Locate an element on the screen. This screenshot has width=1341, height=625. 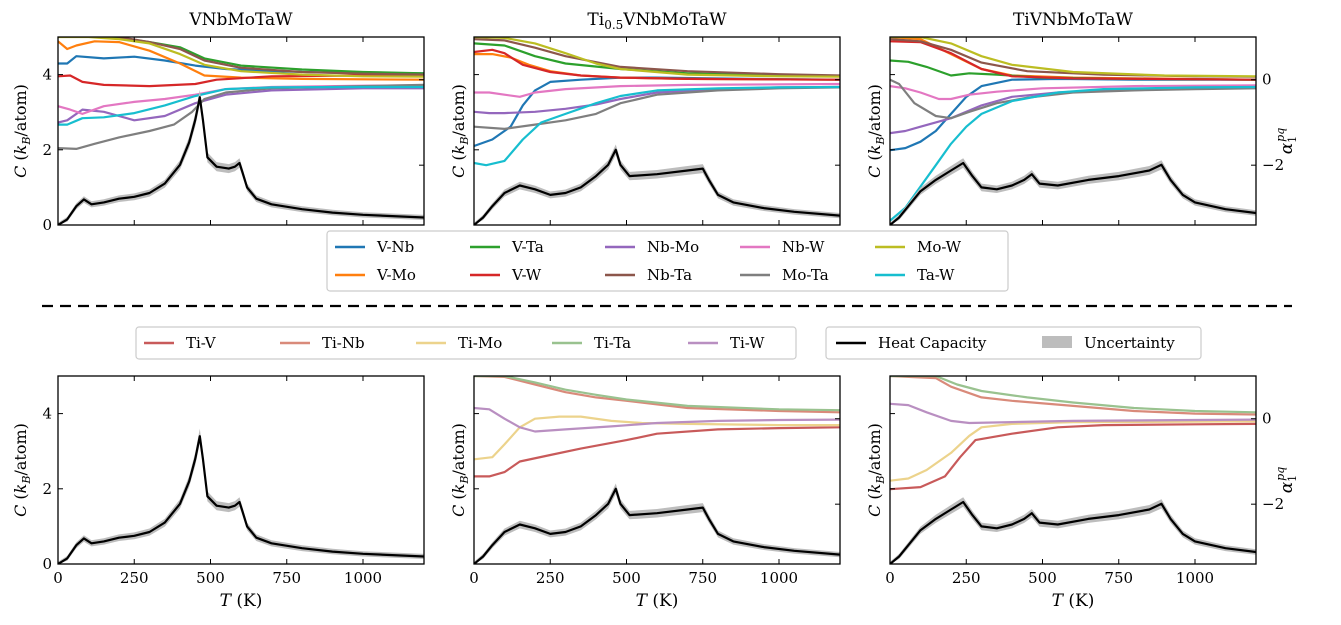
legend-label: Ti-V is located at coordinates (201, 343).